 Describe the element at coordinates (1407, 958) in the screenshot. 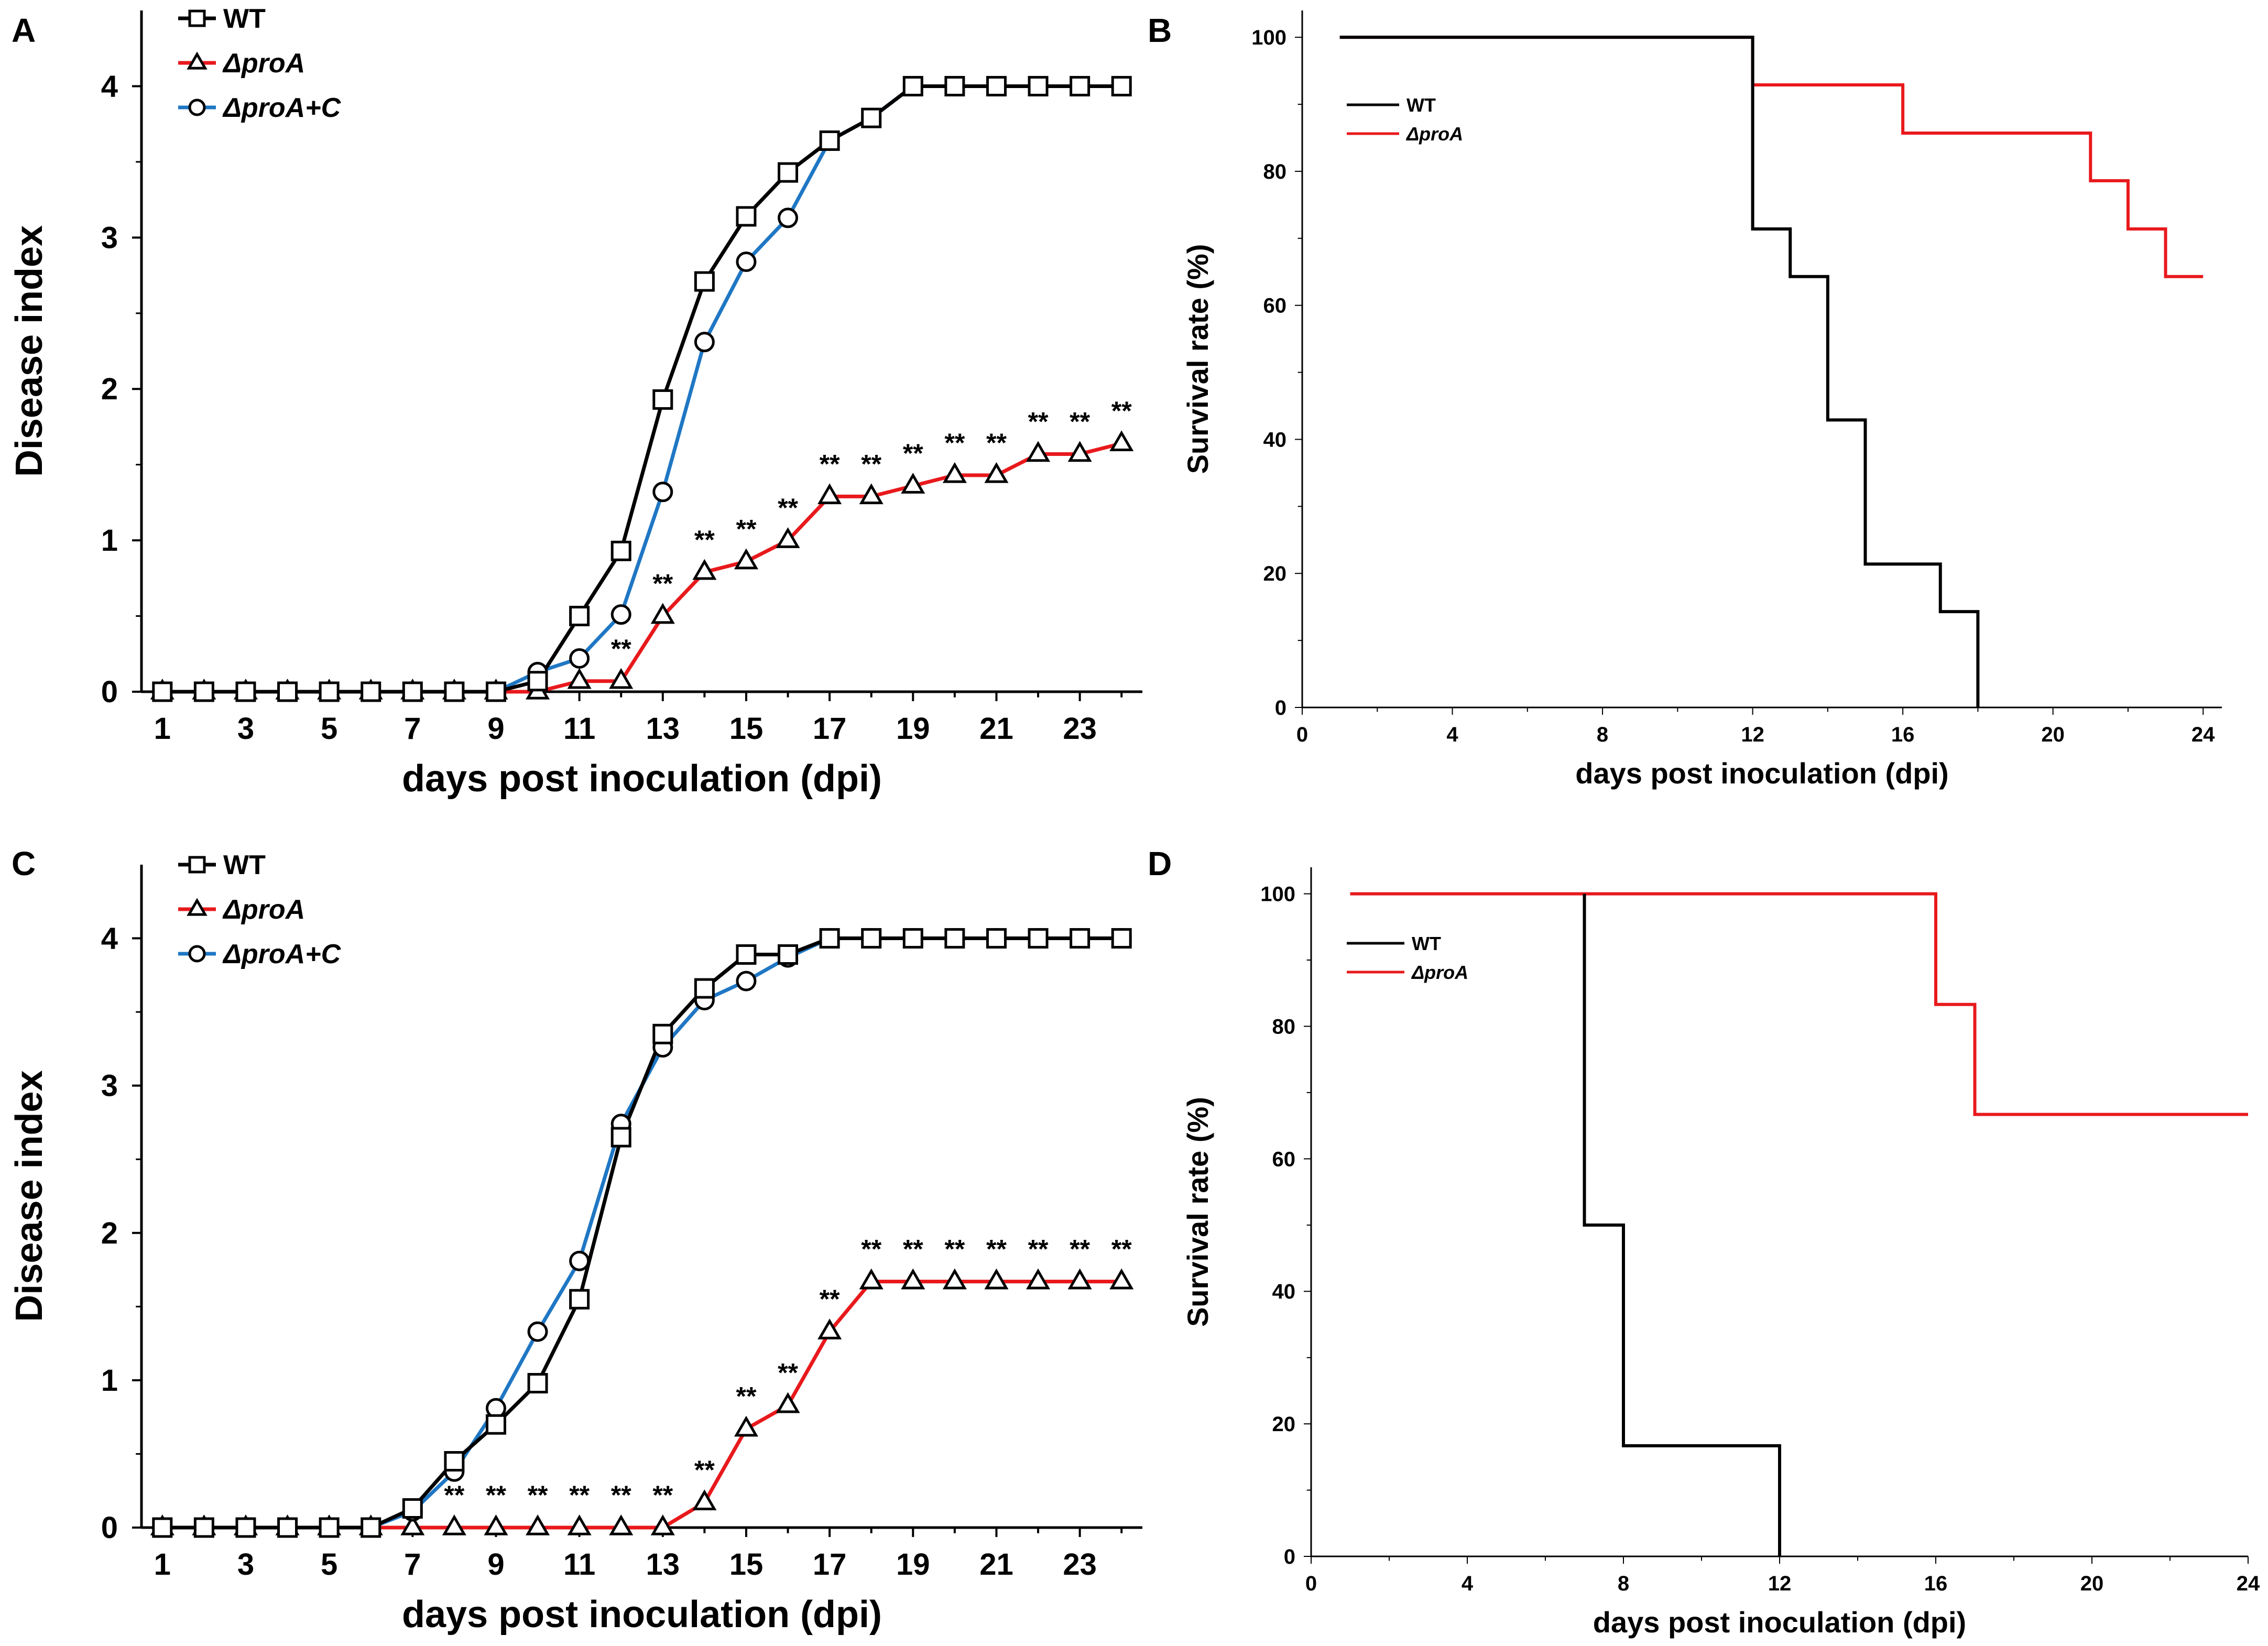

I see `legend: WT ΔproA` at that location.